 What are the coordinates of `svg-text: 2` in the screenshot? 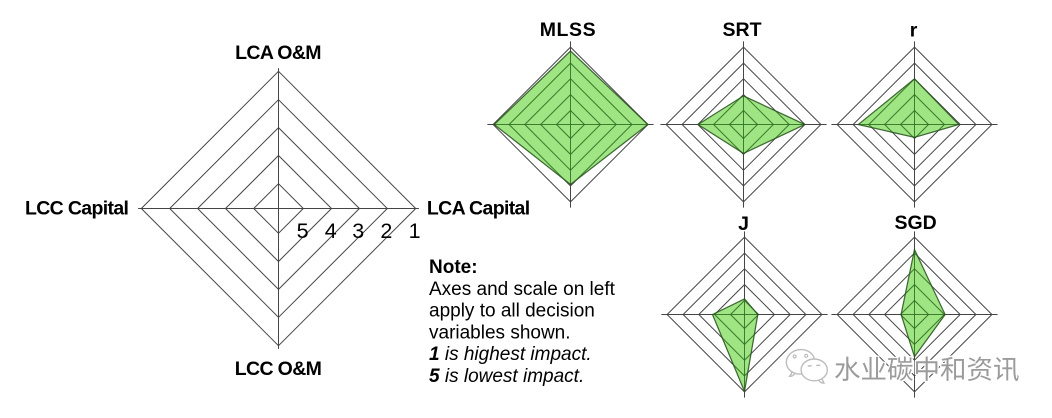 It's located at (386, 231).